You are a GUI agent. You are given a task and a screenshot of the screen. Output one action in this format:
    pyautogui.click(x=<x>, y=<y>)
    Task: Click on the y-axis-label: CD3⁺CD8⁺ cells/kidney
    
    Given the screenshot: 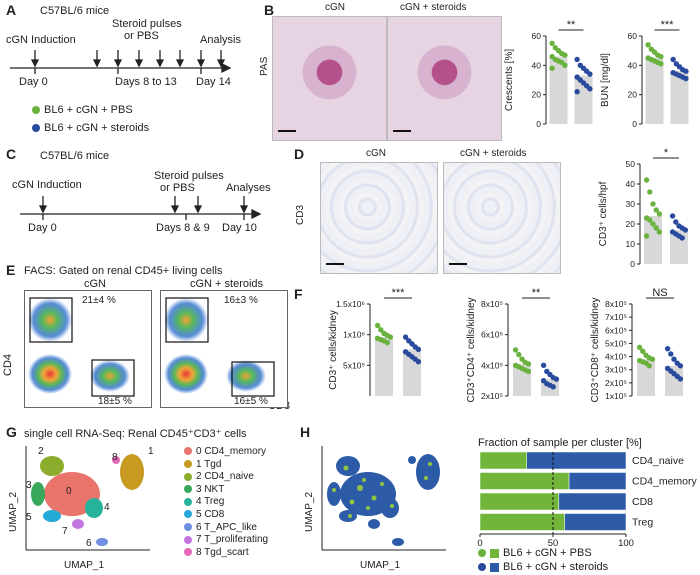 What is the action you would take?
    pyautogui.click(x=595, y=349)
    